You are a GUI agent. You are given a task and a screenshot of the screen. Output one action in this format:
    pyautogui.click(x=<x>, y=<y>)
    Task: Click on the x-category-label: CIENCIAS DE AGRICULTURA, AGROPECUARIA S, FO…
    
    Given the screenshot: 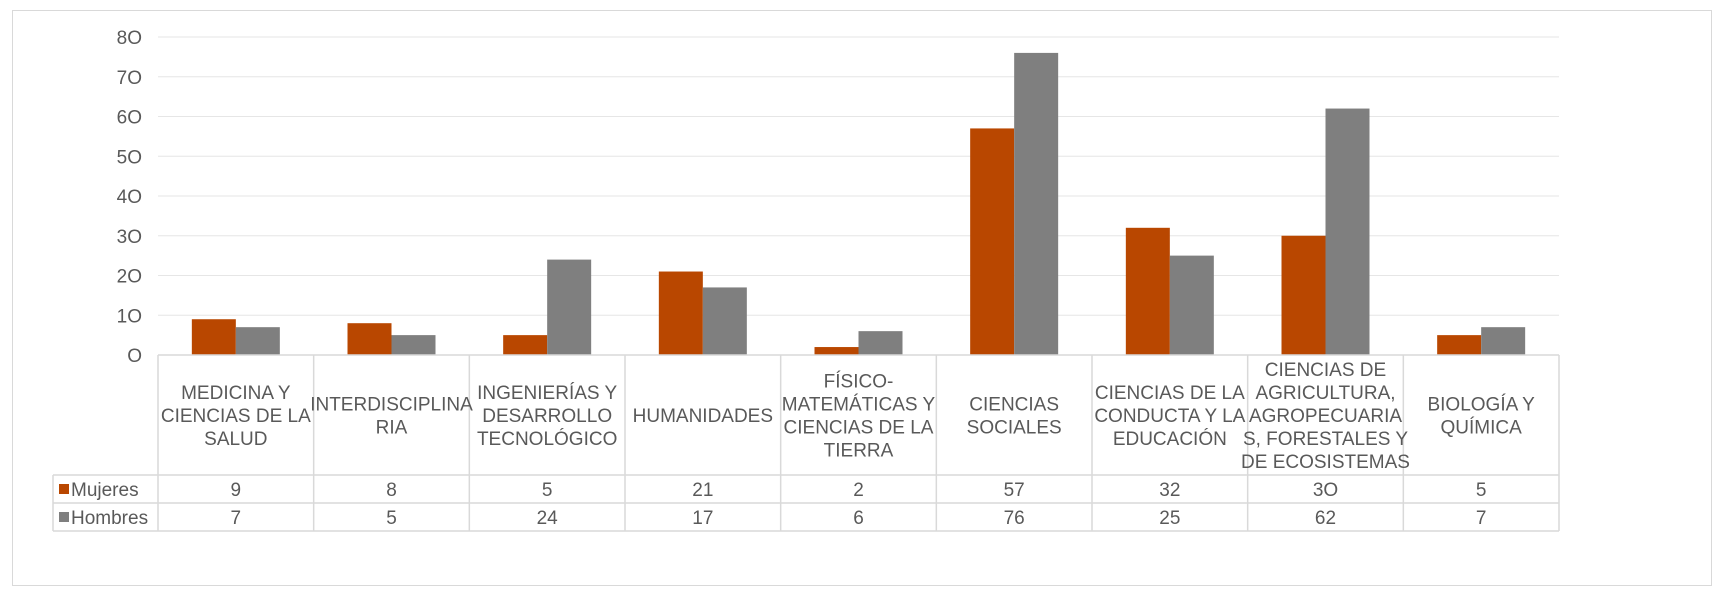 What is the action you would take?
    pyautogui.click(x=1325, y=416)
    